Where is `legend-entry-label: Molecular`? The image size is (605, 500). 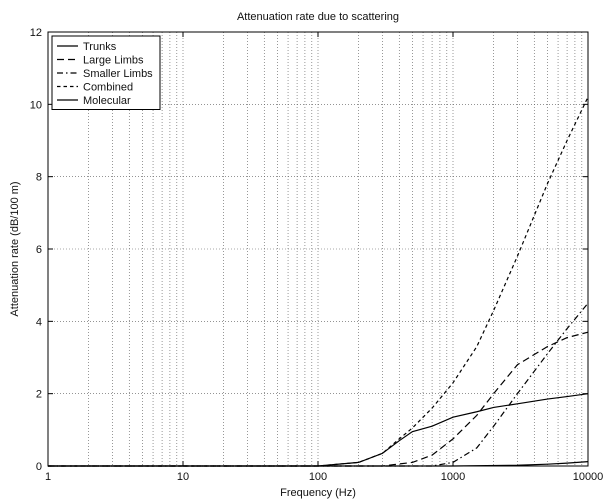 legend-entry-label: Molecular is located at coordinates (107, 101).